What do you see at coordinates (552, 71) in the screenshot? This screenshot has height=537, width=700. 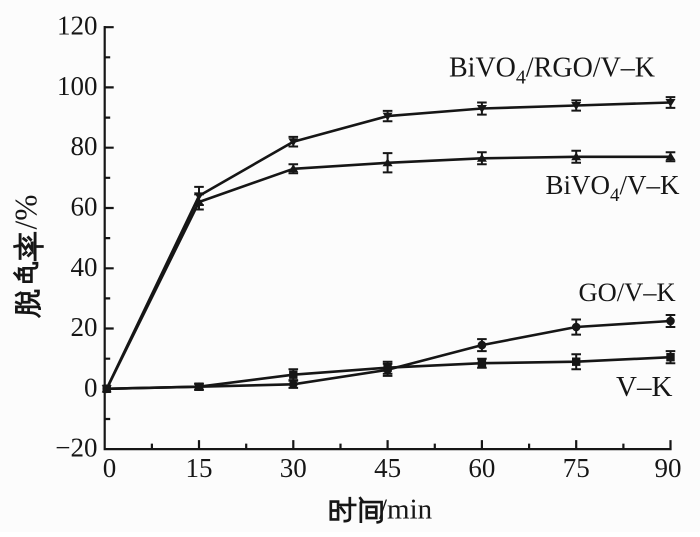 I see `svg-text: BiVO4/RGO/V–K` at bounding box center [552, 71].